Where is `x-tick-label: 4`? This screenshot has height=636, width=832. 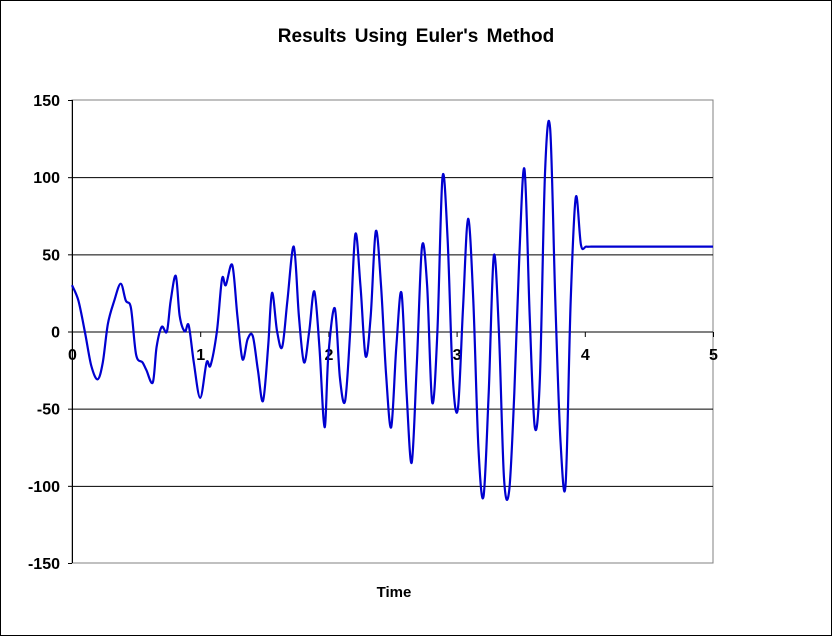
x-tick-label: 4 is located at coordinates (585, 355).